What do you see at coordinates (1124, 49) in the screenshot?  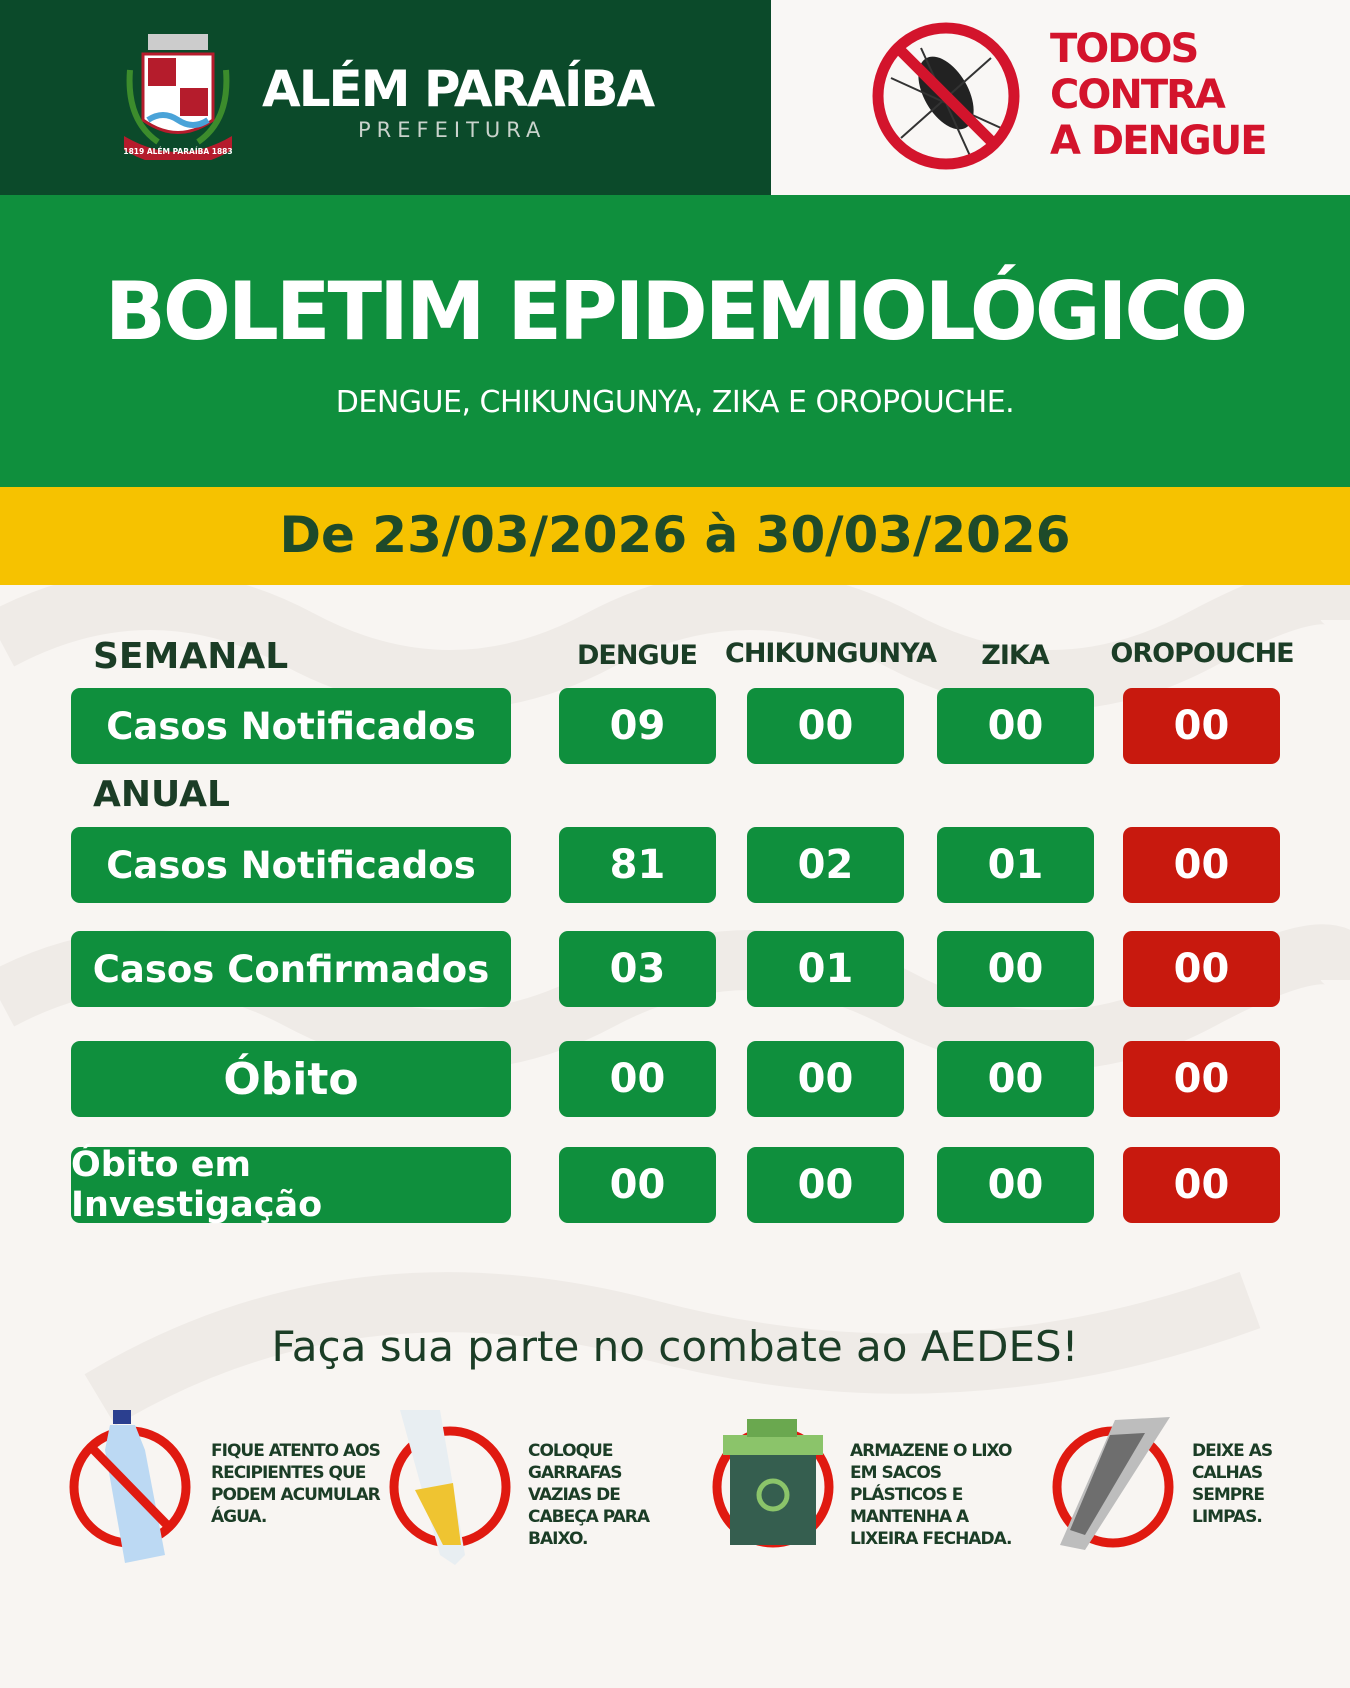 I see `campaign-line-1: TODOS` at bounding box center [1124, 49].